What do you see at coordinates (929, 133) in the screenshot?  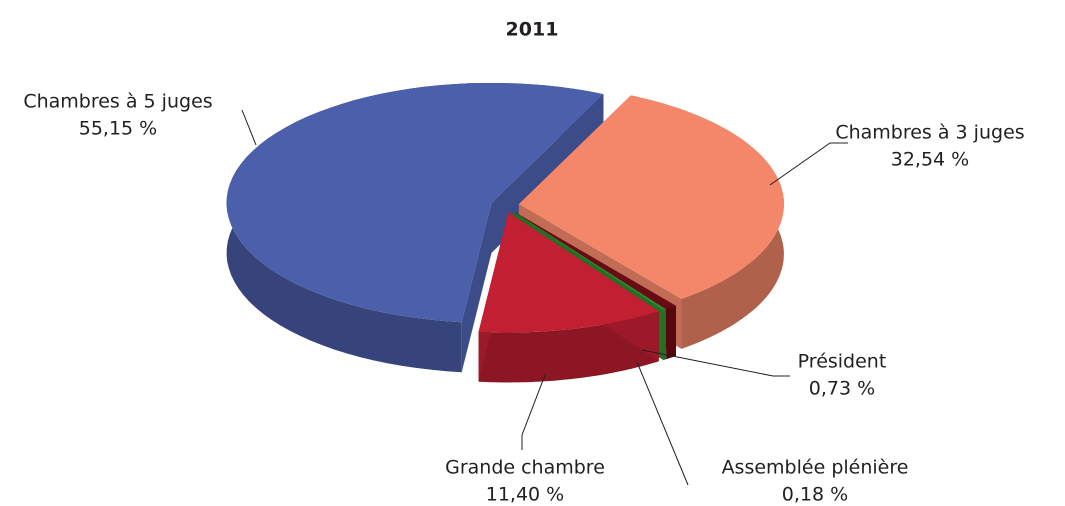 I see `slice-label: Chambres à 3 juges` at bounding box center [929, 133].